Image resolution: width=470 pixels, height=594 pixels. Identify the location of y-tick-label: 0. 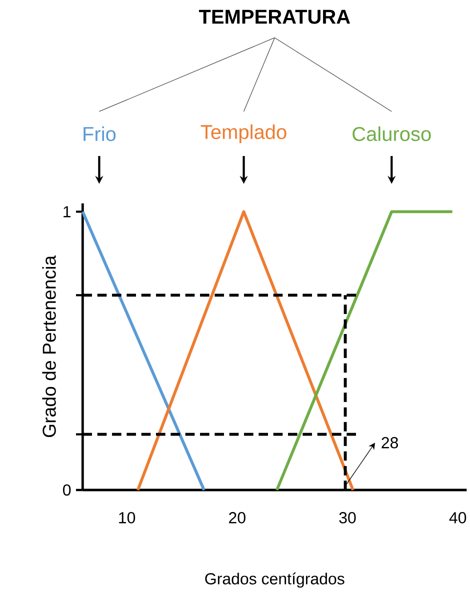
(67, 490).